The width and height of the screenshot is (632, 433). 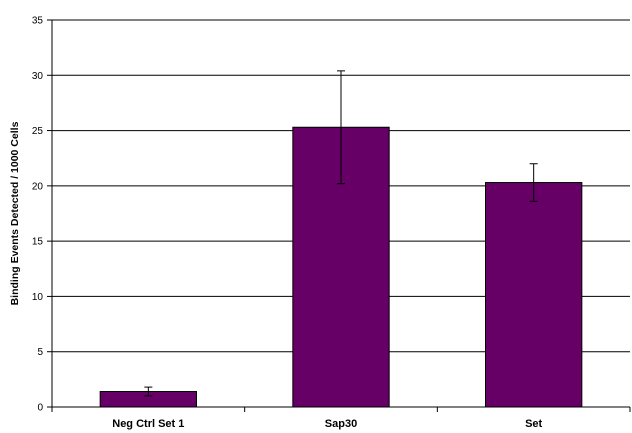 I want to click on y-tick-label: 35, so click(x=38, y=21).